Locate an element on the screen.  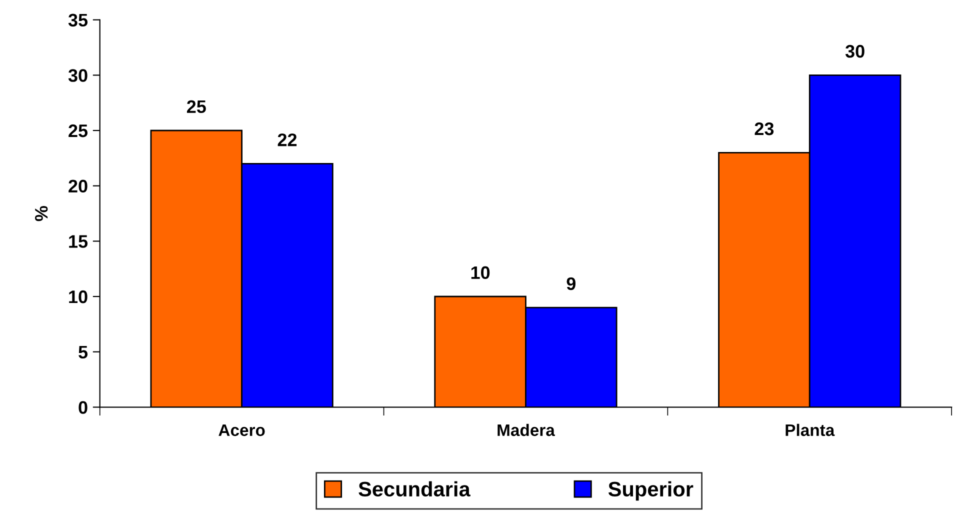
legend-label: Superior is located at coordinates (651, 491).